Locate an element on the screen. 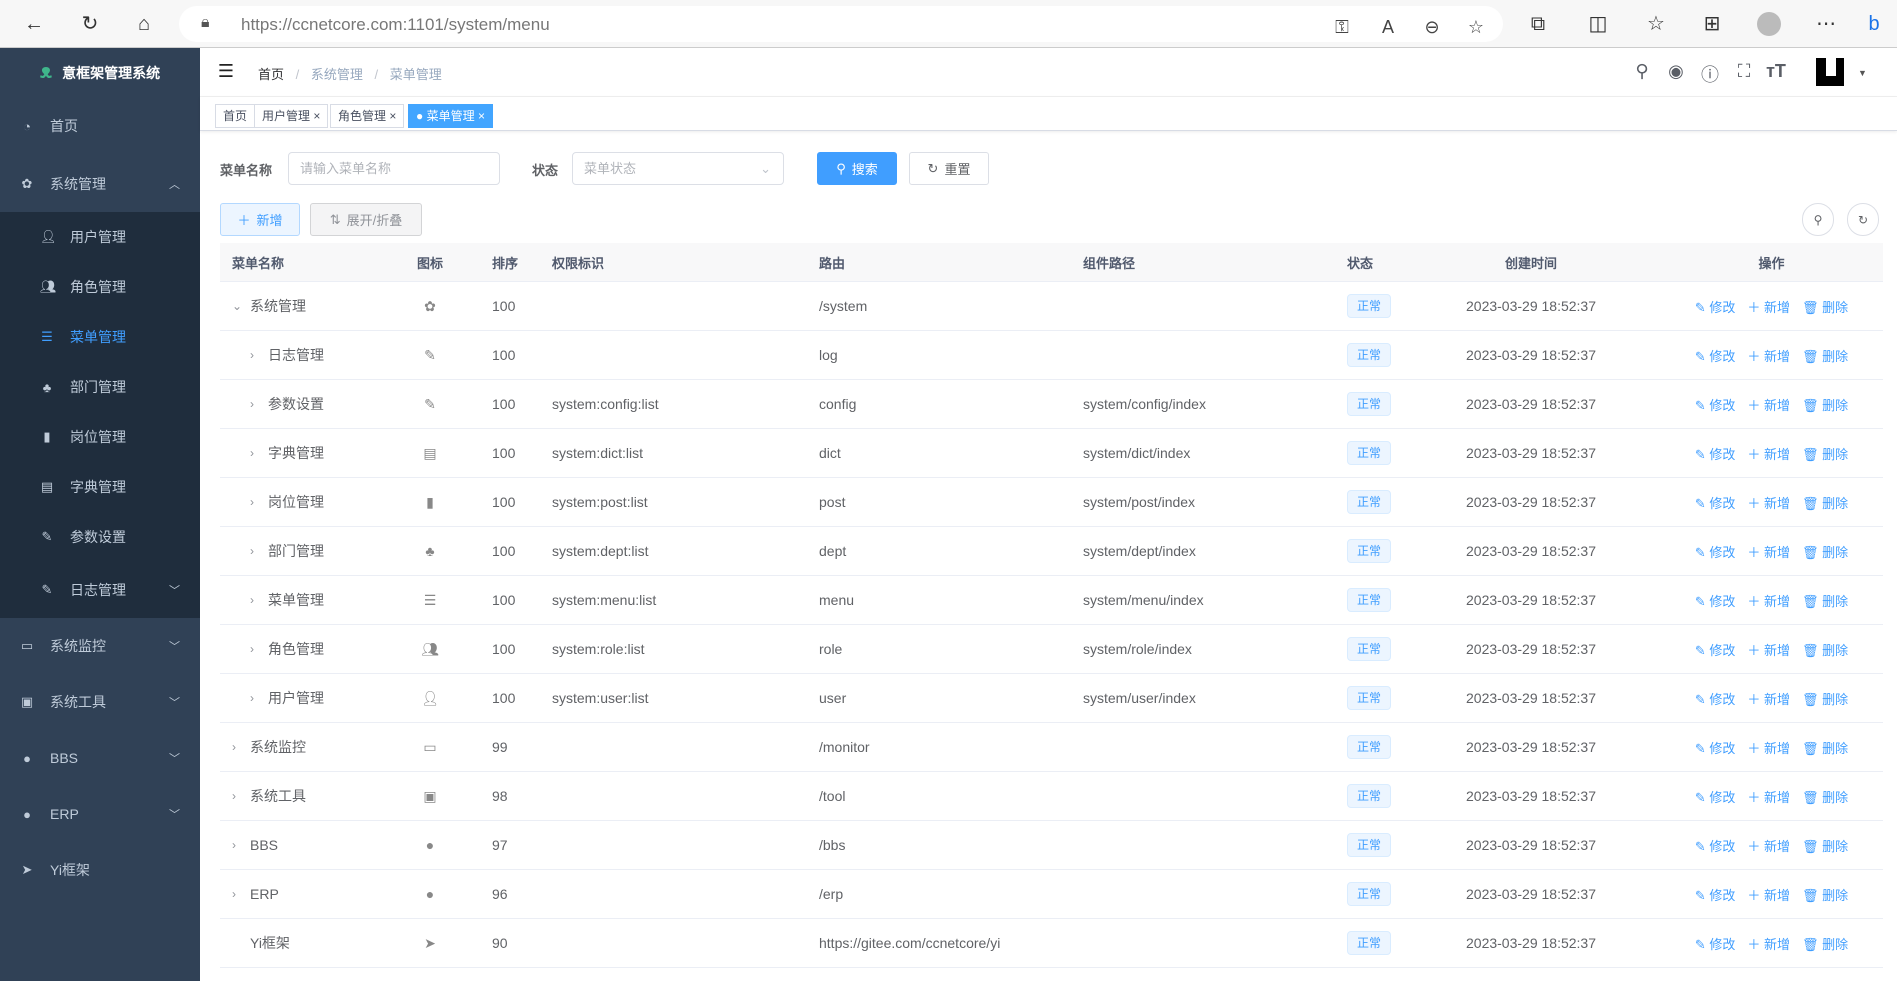 The image size is (1897, 981). hamburger-icon: ☰ is located at coordinates (226, 71).